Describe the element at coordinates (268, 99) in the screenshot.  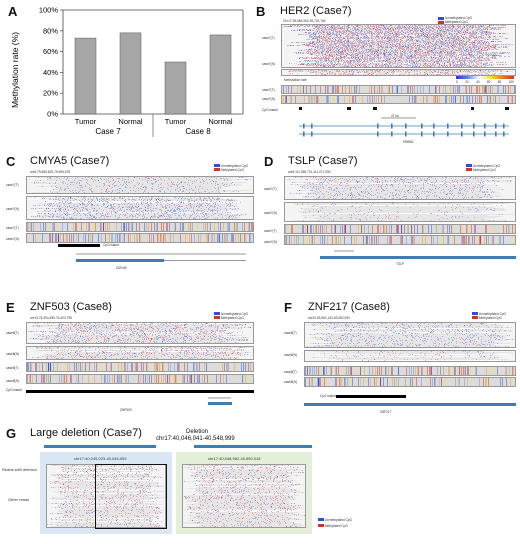
I see `panel-b-rate-label-2: case7(N)` at that location.